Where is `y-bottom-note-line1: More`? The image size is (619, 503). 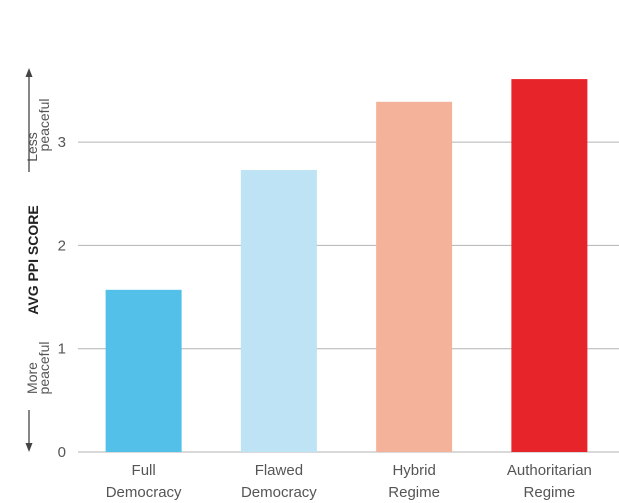 y-bottom-note-line1: More is located at coordinates (32, 378).